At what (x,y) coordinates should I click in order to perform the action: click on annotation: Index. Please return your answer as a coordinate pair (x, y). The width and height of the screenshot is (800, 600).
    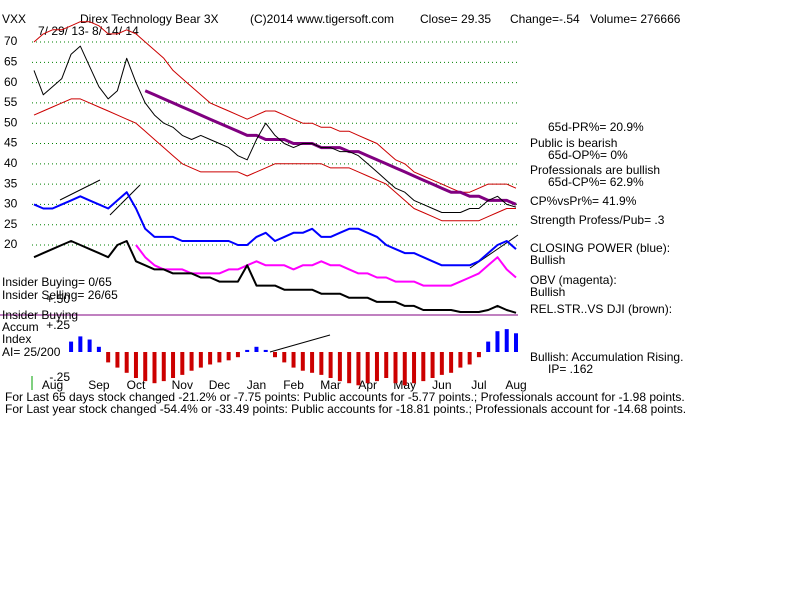
    Looking at the image, I should click on (16, 339).